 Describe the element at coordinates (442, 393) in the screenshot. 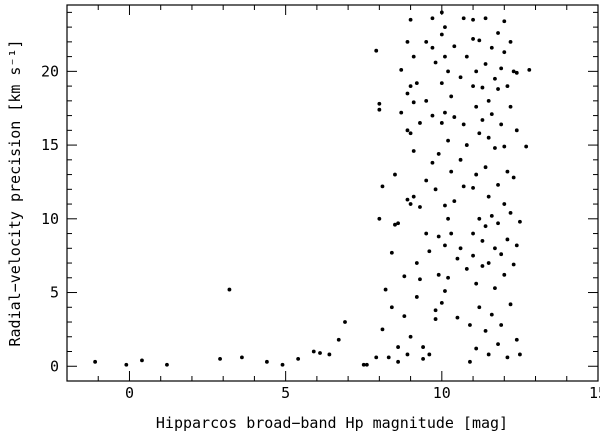

I see `x-tick-label: 10` at that location.